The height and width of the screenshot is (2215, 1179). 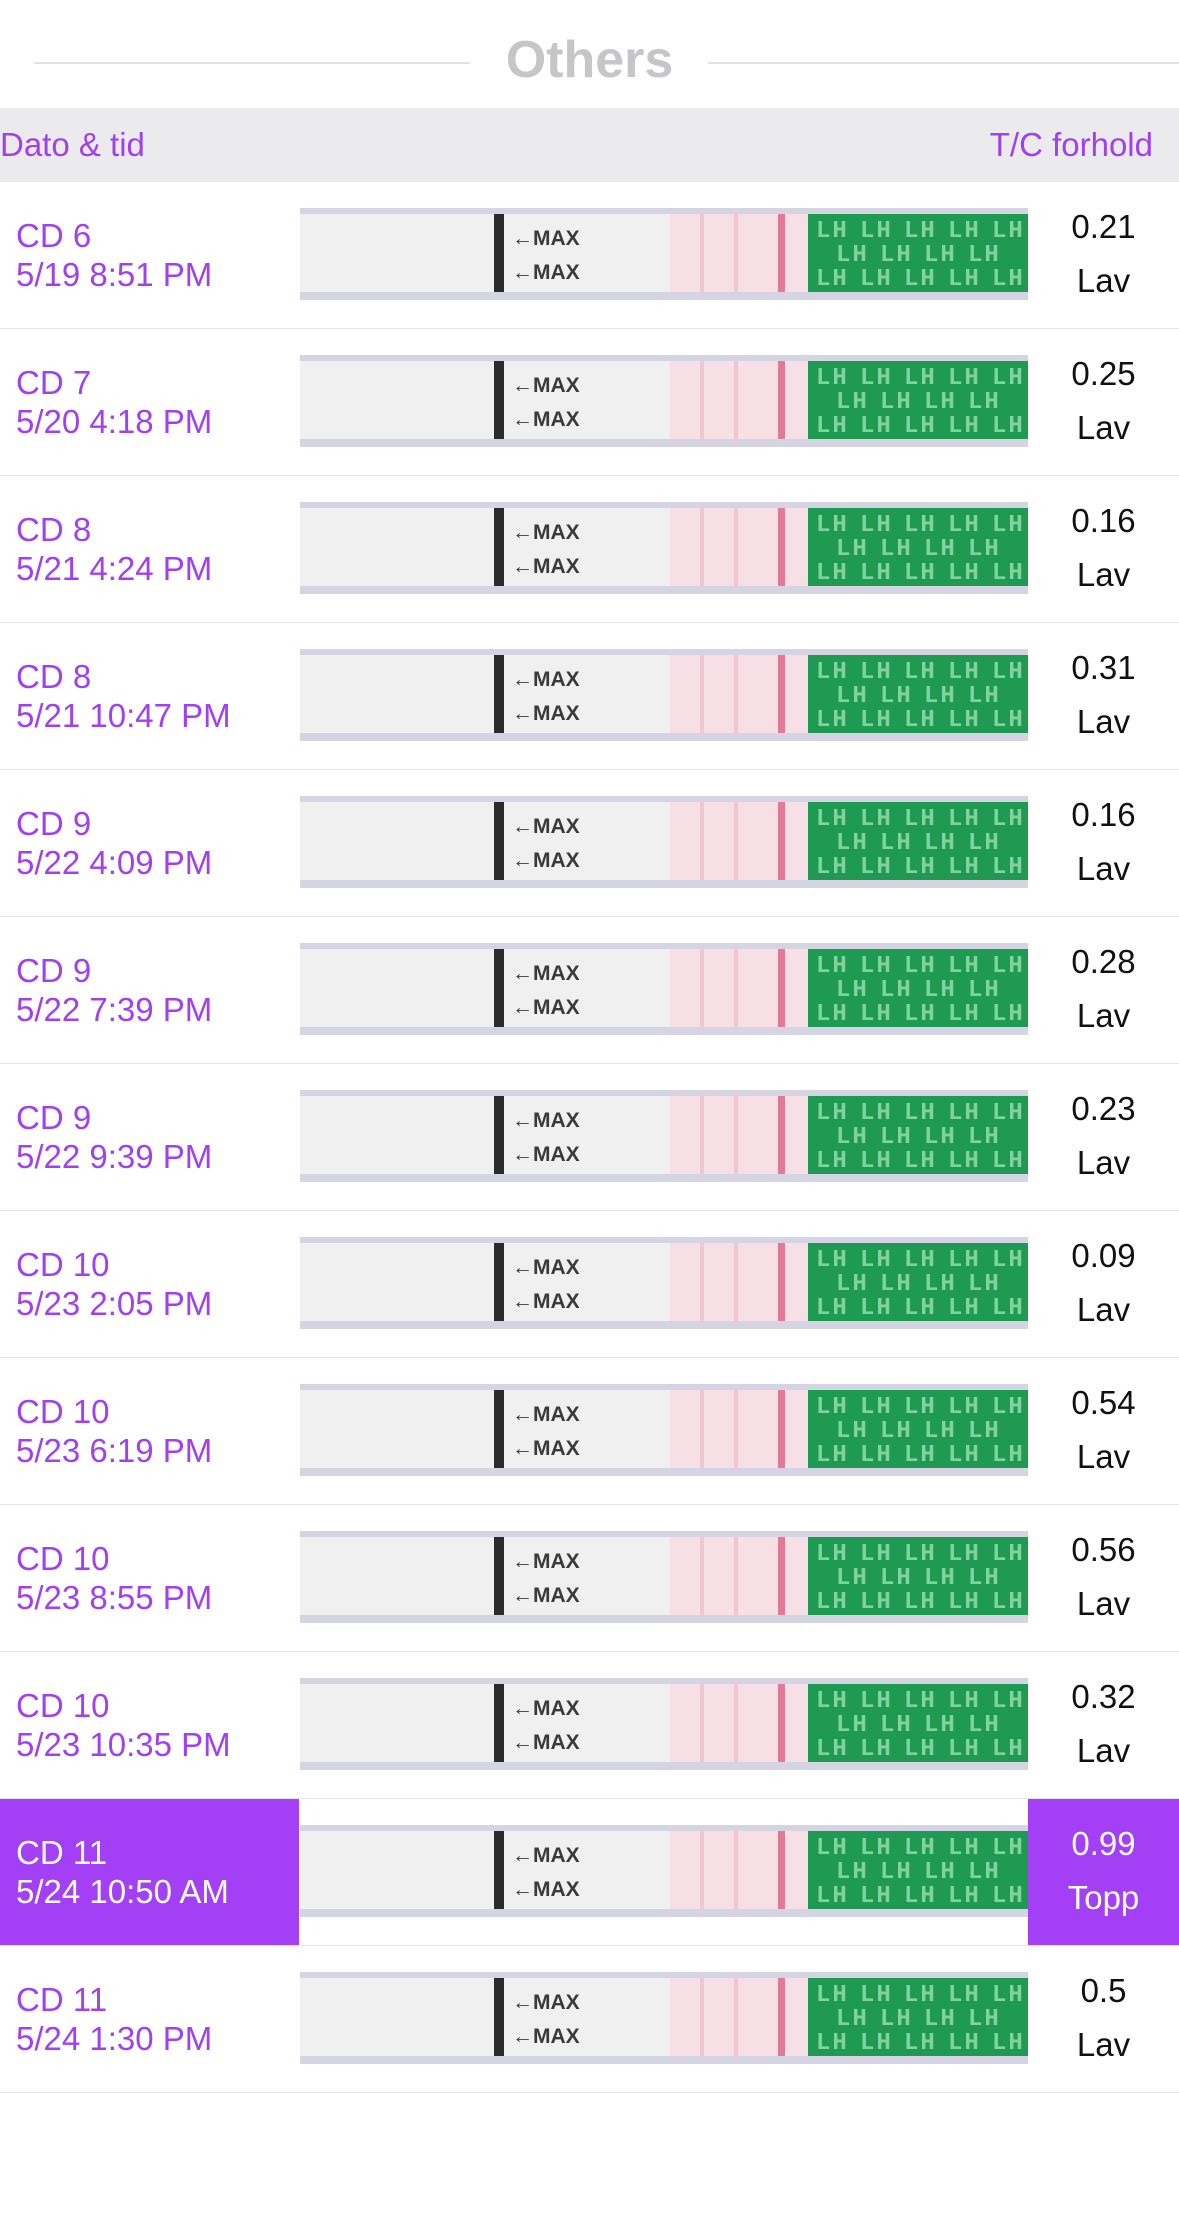 What do you see at coordinates (589, 60) in the screenshot?
I see `section-title: Others` at bounding box center [589, 60].